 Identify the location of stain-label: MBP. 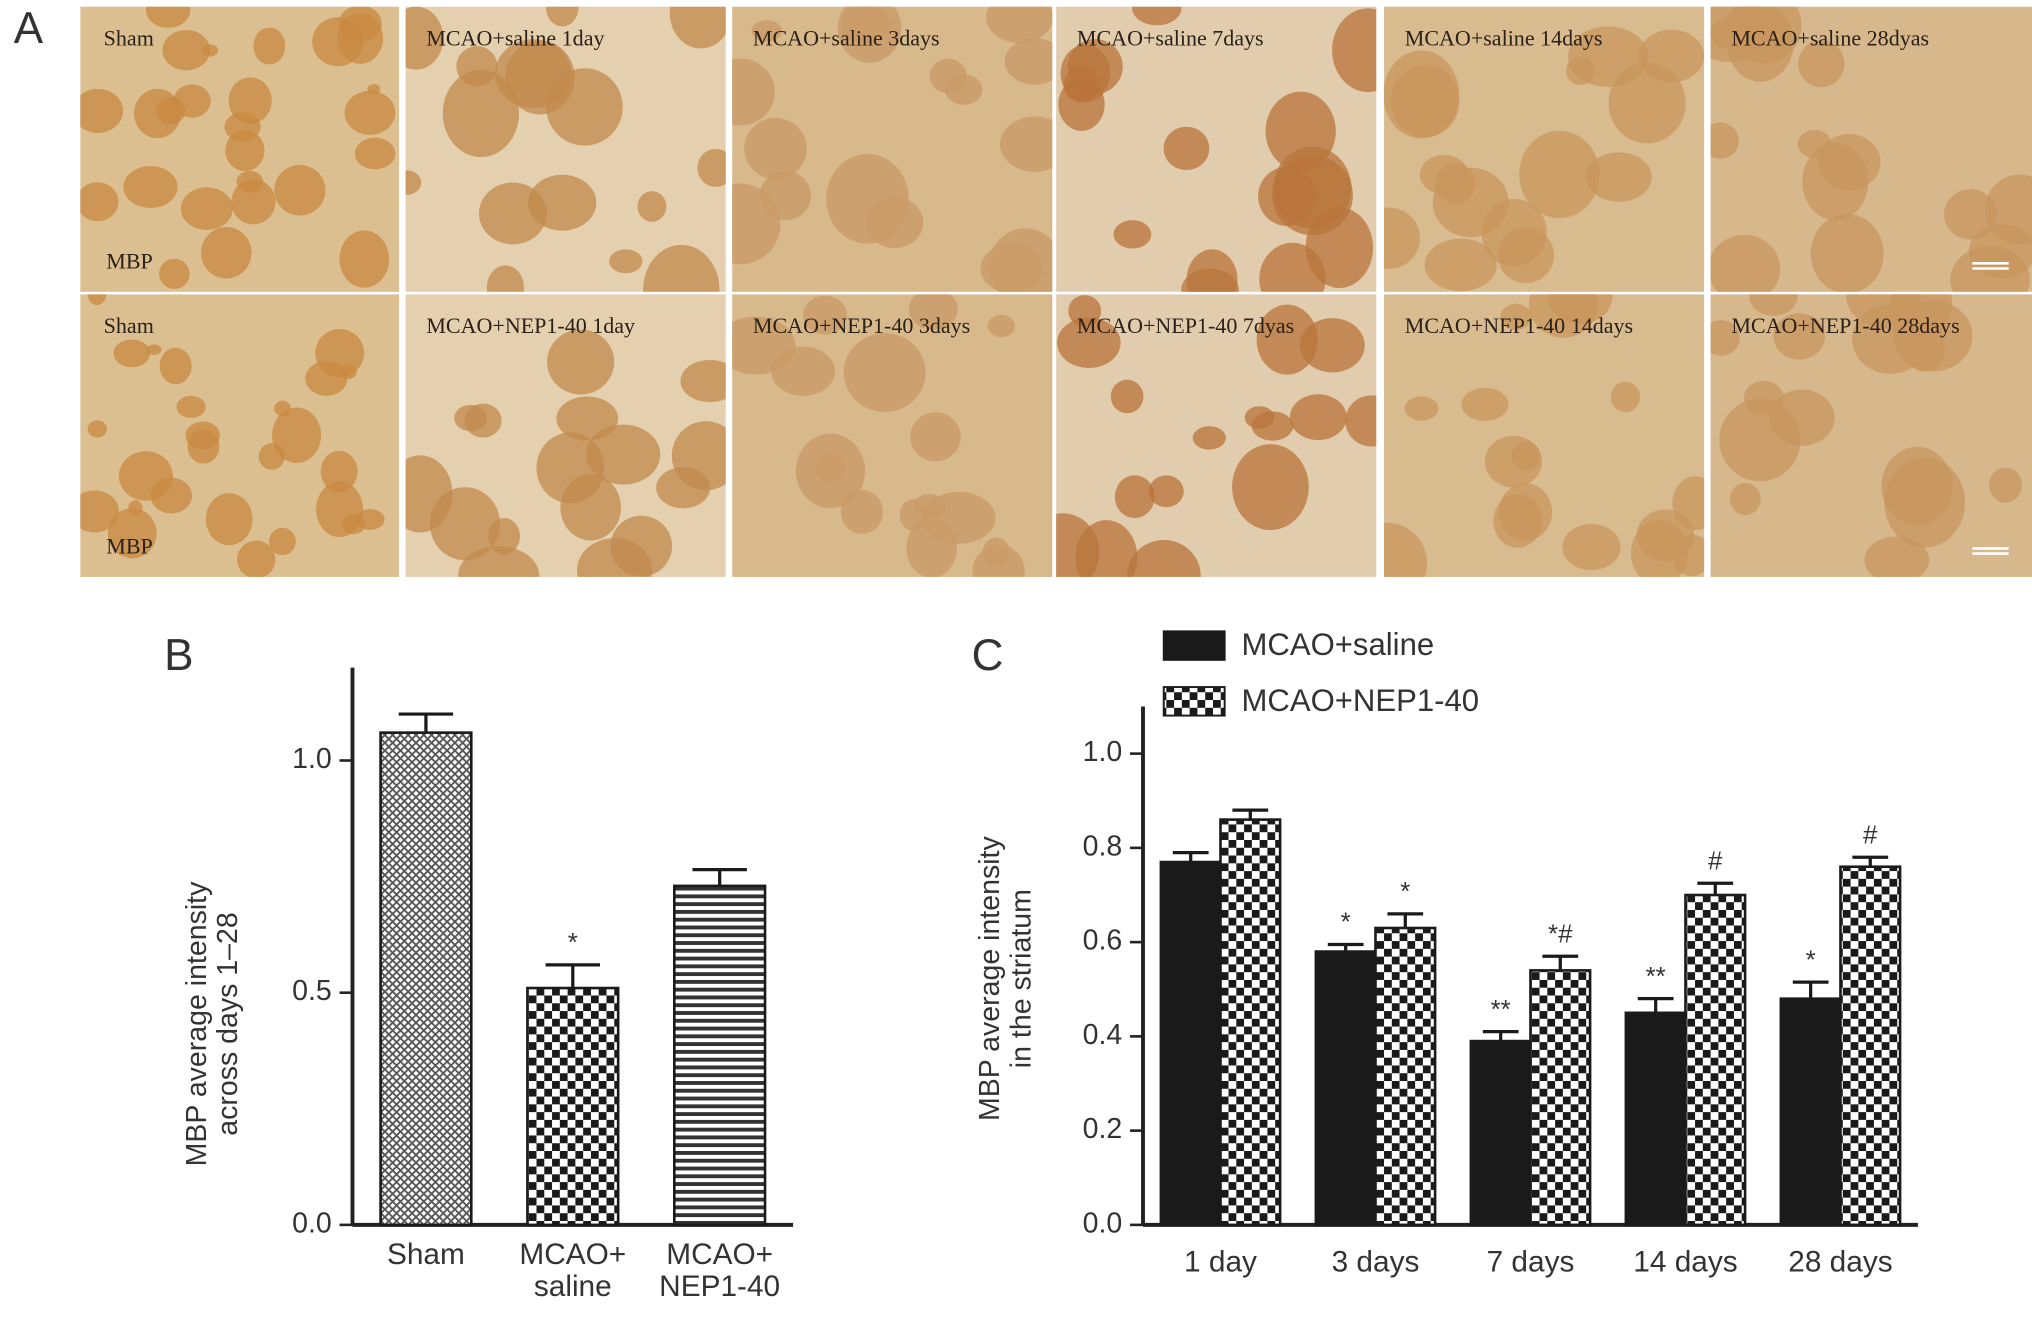
(129, 545).